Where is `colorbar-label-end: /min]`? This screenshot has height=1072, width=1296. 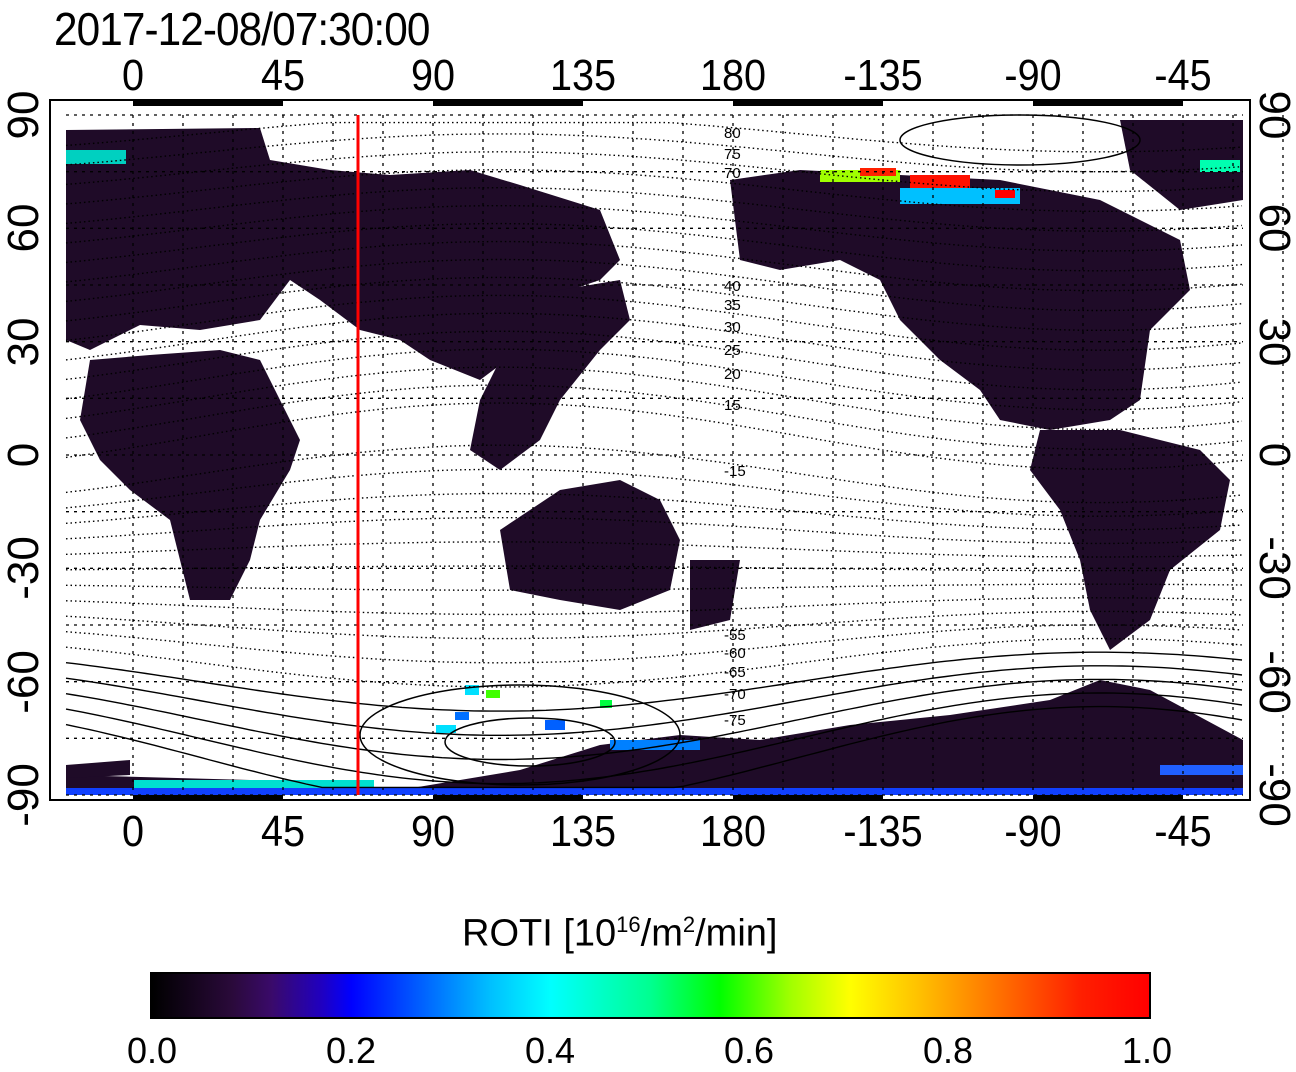 colorbar-label-end: /min] is located at coordinates (736, 933).